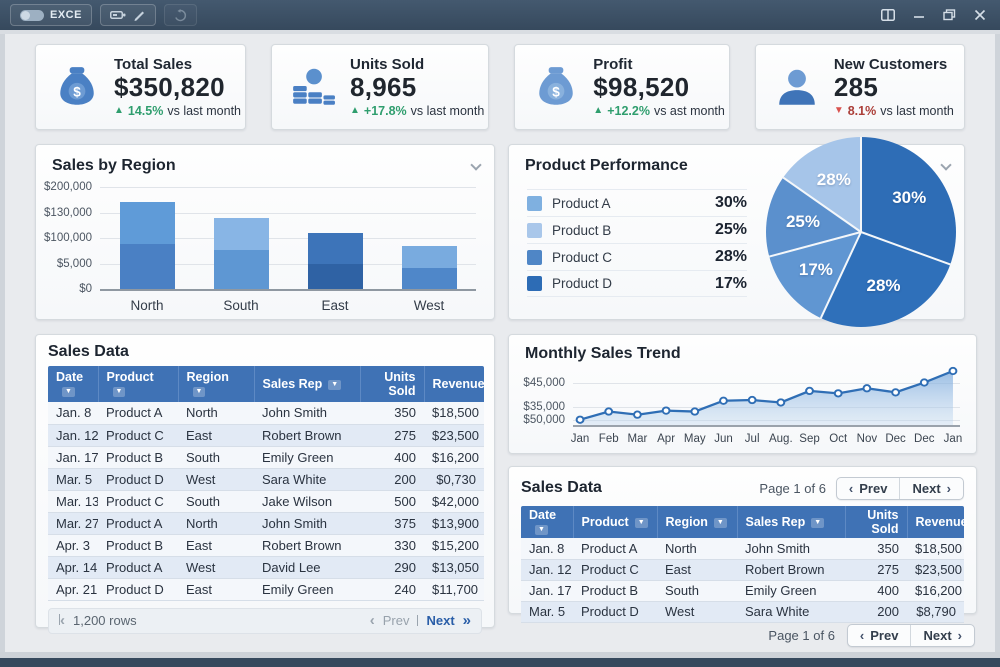  I want to click on column-header-region: Region ▼, so click(697, 522).